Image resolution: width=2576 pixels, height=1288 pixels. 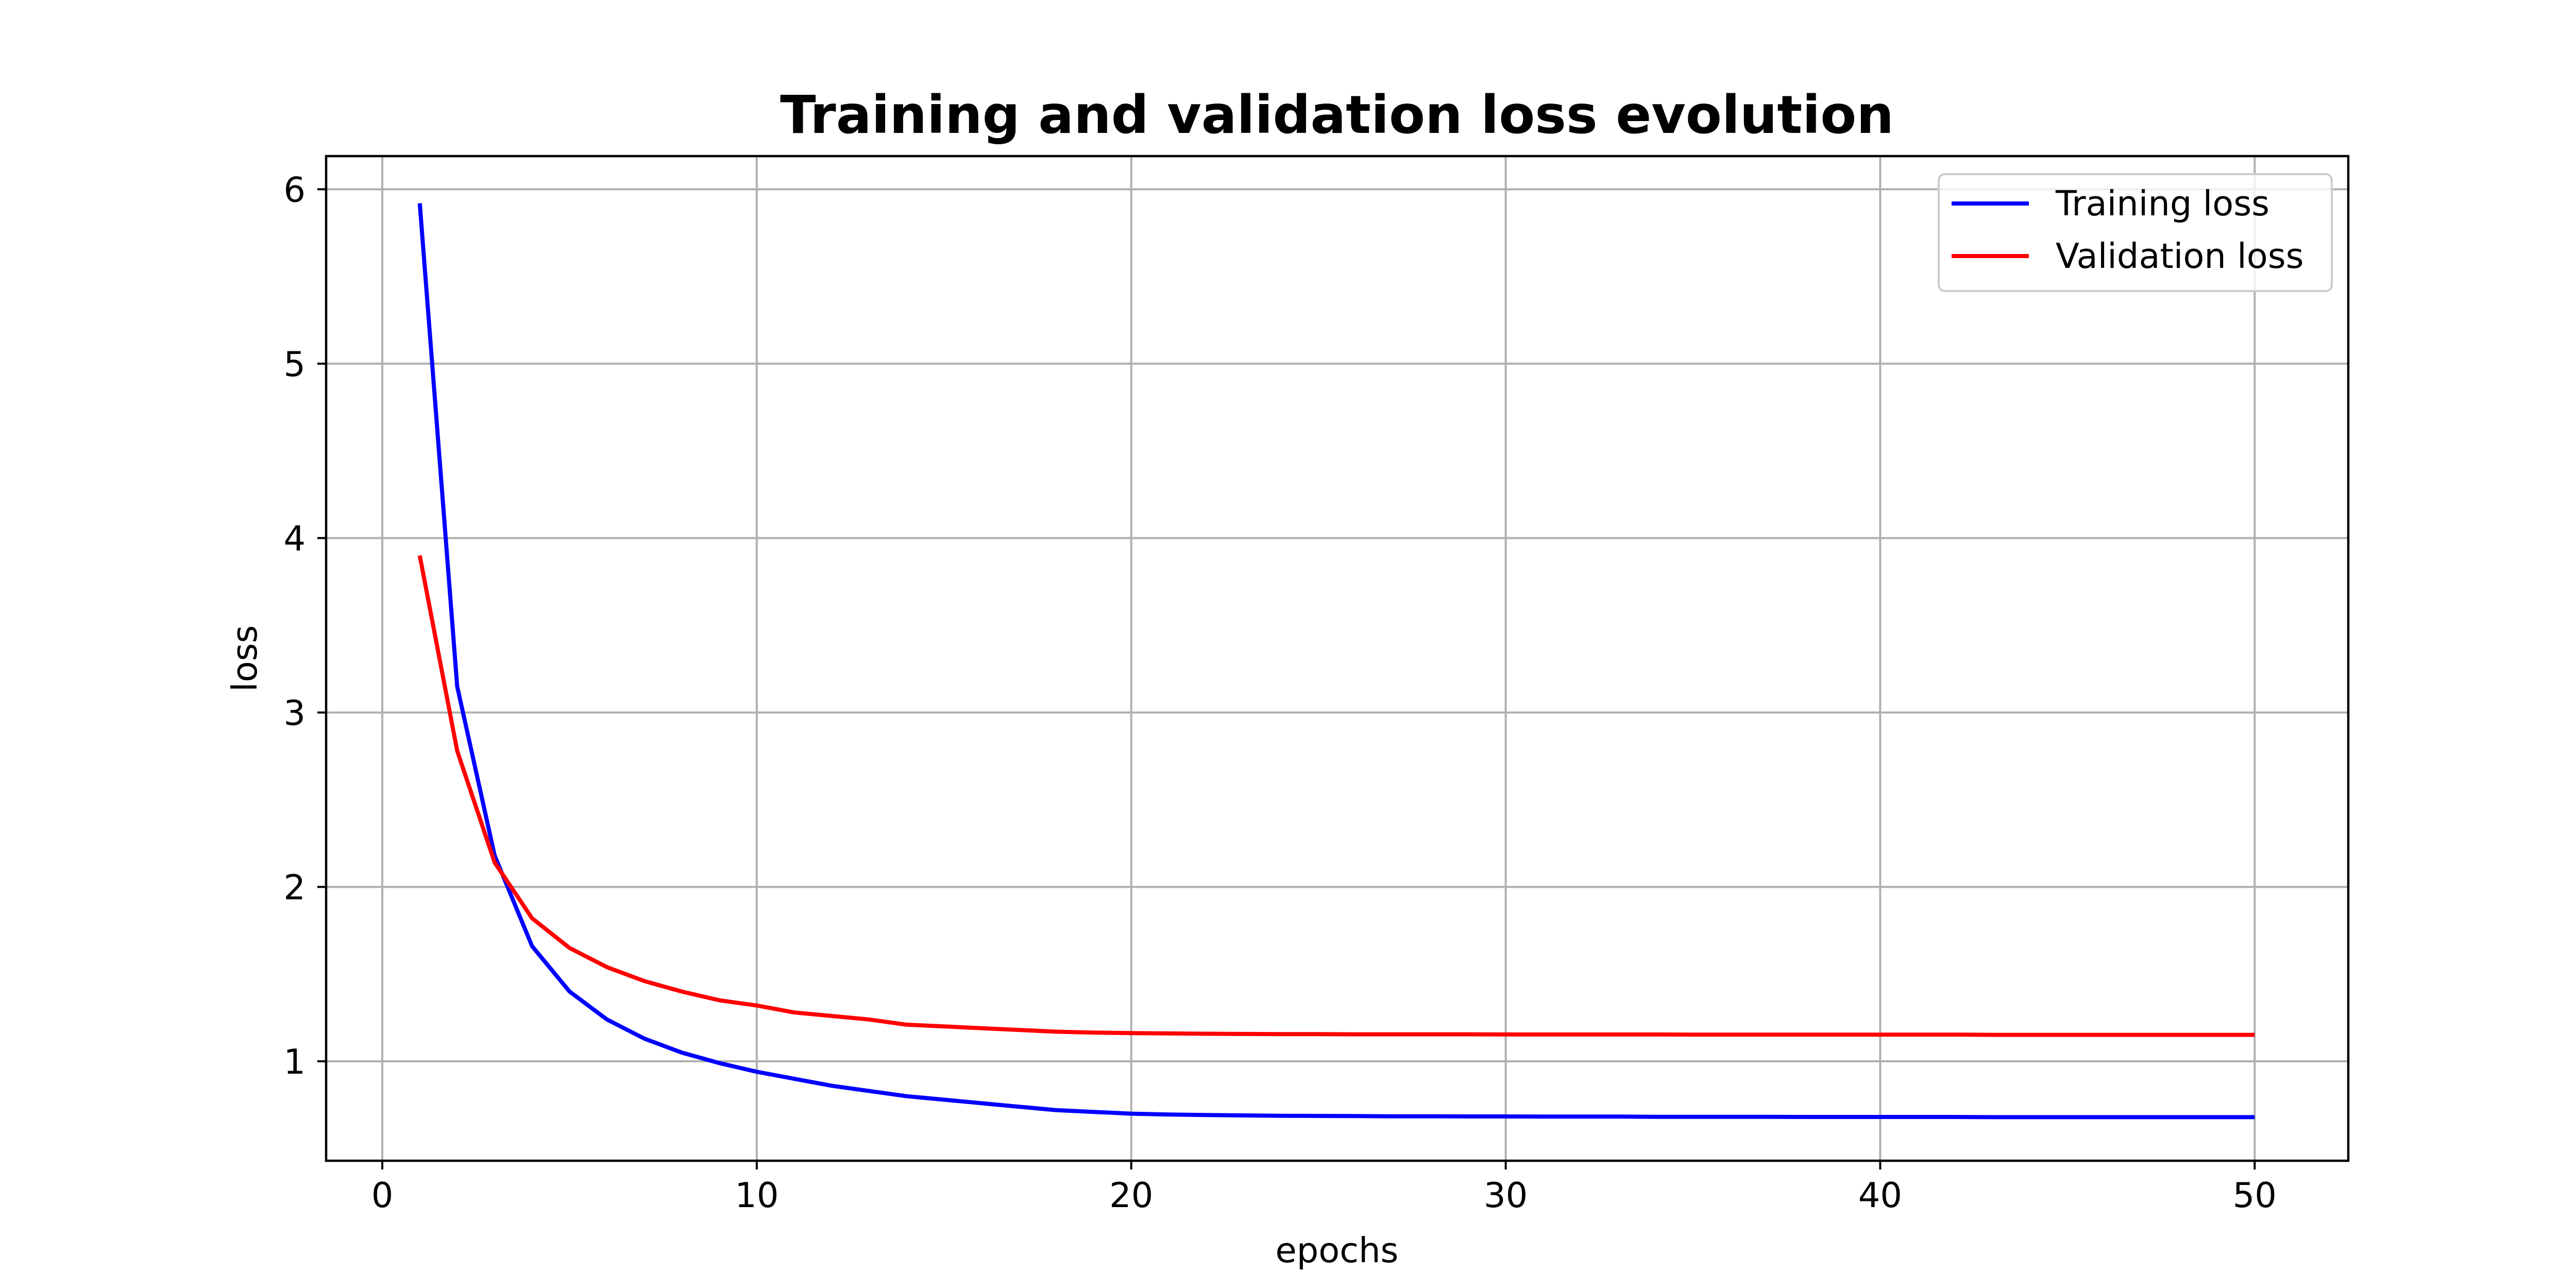 I want to click on y-tick-label: 2, so click(x=294, y=887).